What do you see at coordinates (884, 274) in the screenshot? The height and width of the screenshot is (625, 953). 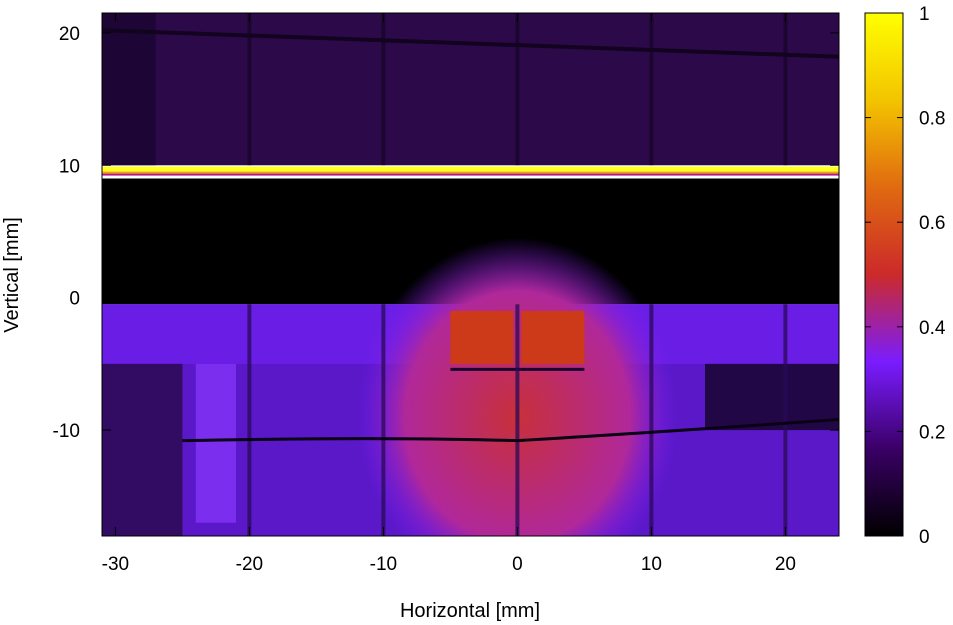 I see `colorbar-gradient` at bounding box center [884, 274].